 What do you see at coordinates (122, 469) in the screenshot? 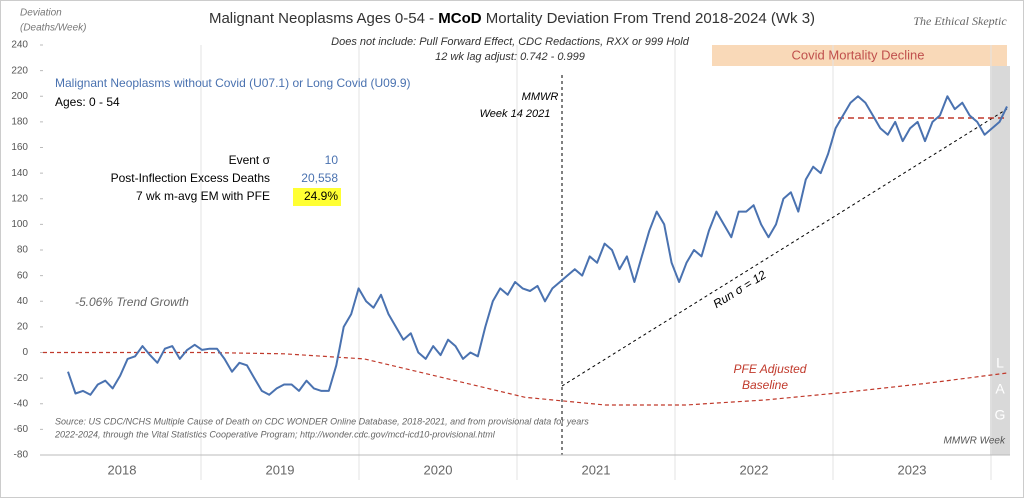
I see `x-tick-label: 2018` at bounding box center [122, 469].